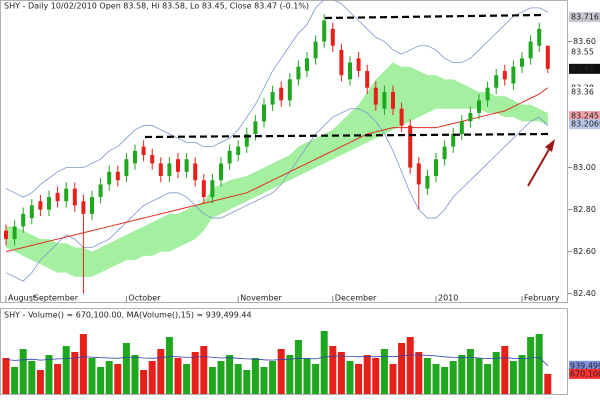  What do you see at coordinates (584, 167) in the screenshot?
I see `y-tick-label: 83.00` at bounding box center [584, 167].